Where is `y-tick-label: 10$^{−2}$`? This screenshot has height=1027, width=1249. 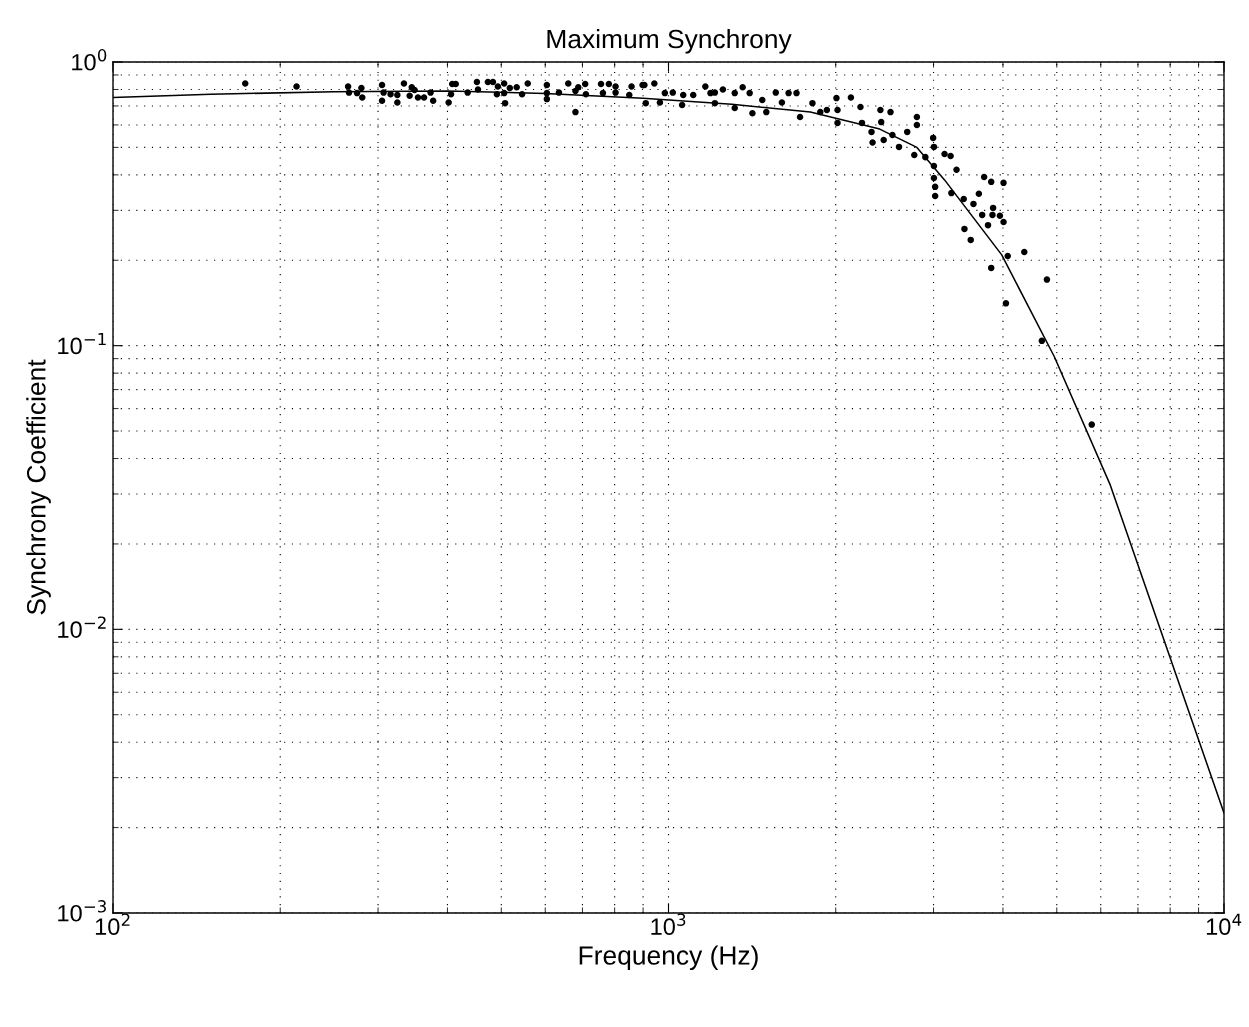 y-tick-label: 10$^{−2}$ is located at coordinates (82, 627).